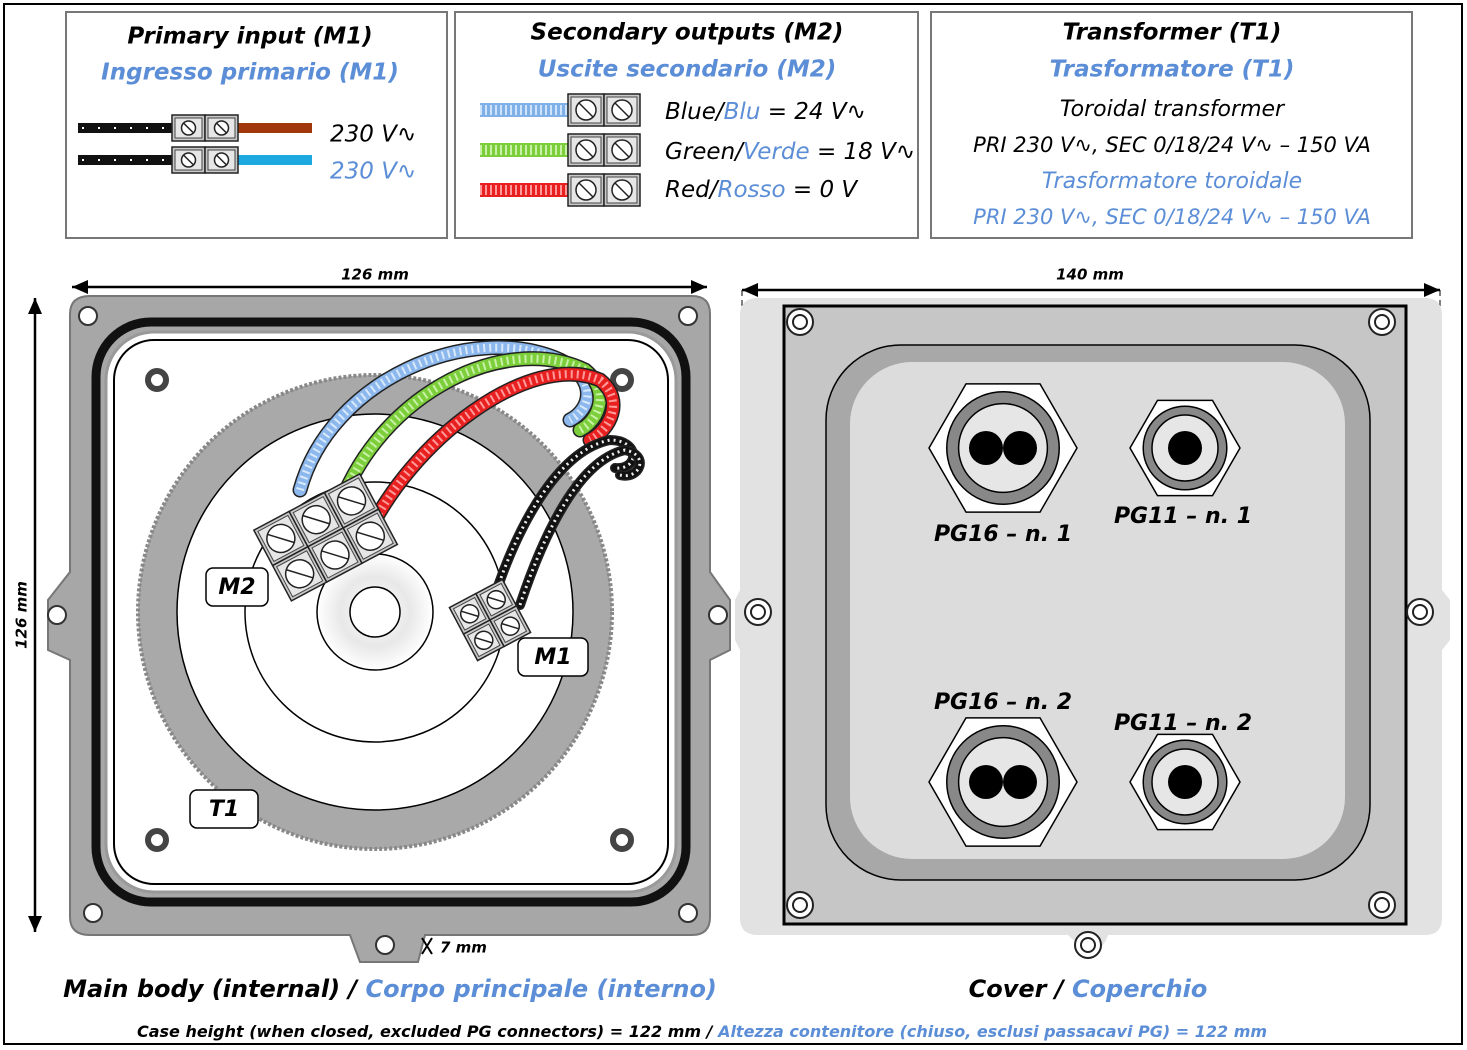 The image size is (1467, 1050). I want to click on center-hole, so click(375, 612).